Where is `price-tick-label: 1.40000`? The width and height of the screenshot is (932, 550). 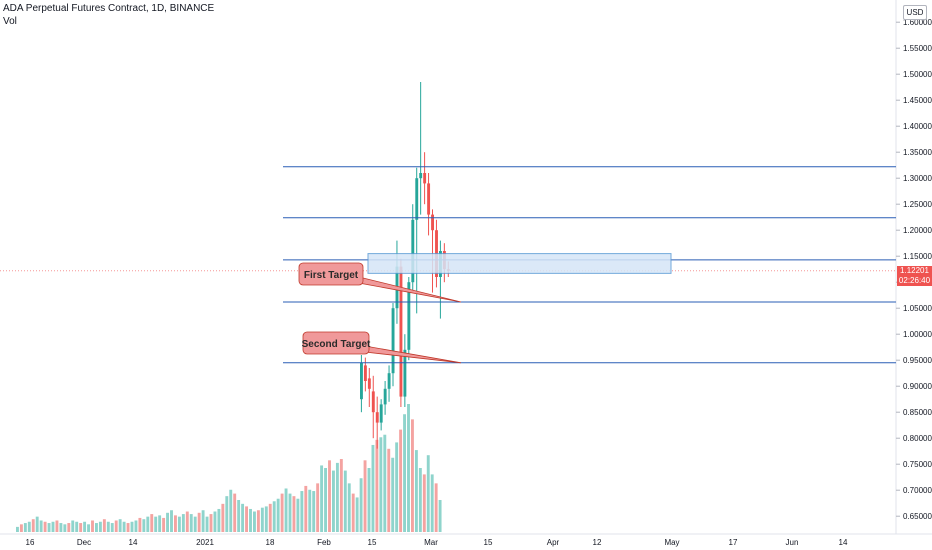
price-tick-label: 1.40000 is located at coordinates (917, 126).